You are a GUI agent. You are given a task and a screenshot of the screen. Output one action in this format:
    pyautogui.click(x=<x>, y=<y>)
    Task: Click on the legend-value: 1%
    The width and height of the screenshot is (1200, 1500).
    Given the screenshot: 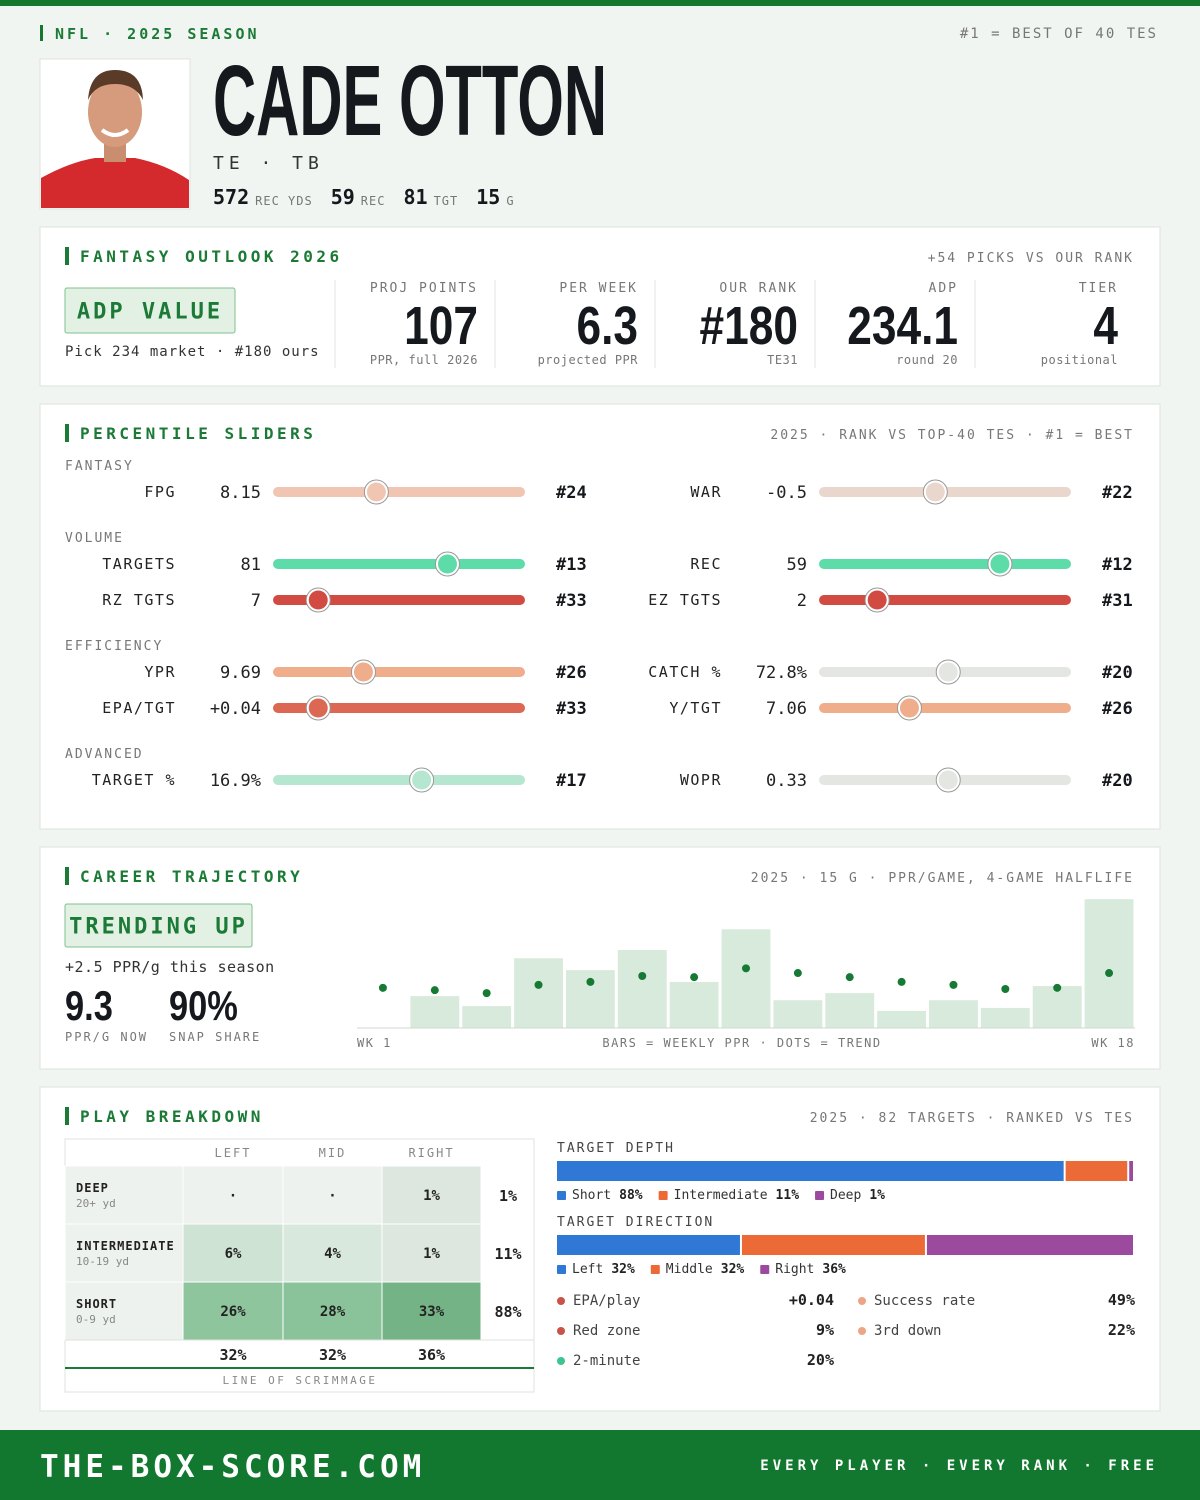 What is the action you would take?
    pyautogui.click(x=877, y=1195)
    